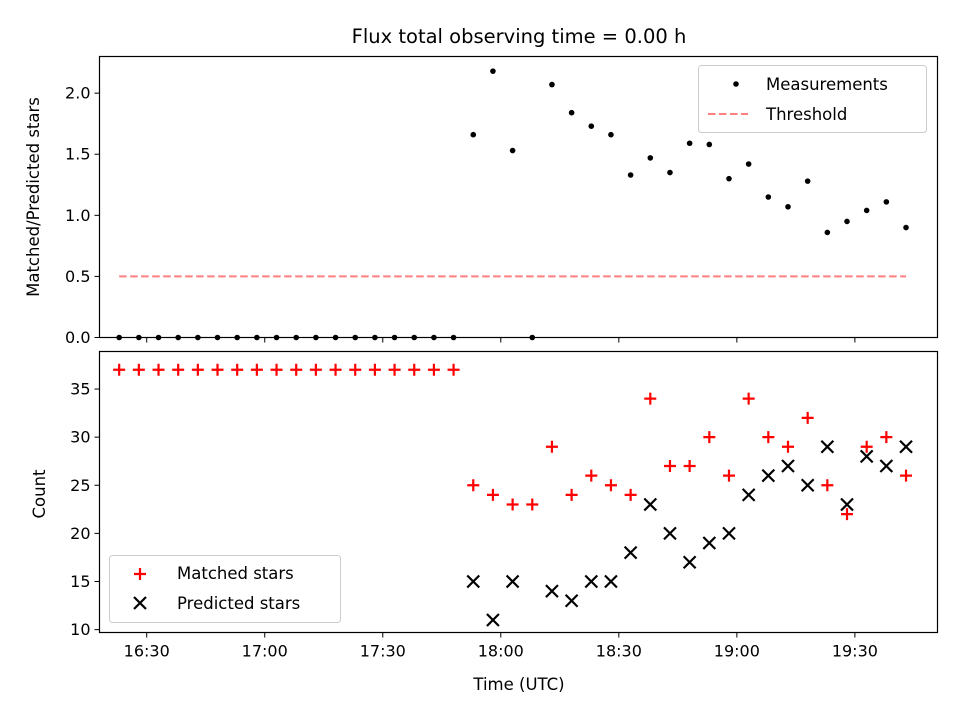 The width and height of the screenshot is (960, 720). What do you see at coordinates (147, 651) in the screenshot?
I see `x-tick-label: 16:30` at bounding box center [147, 651].